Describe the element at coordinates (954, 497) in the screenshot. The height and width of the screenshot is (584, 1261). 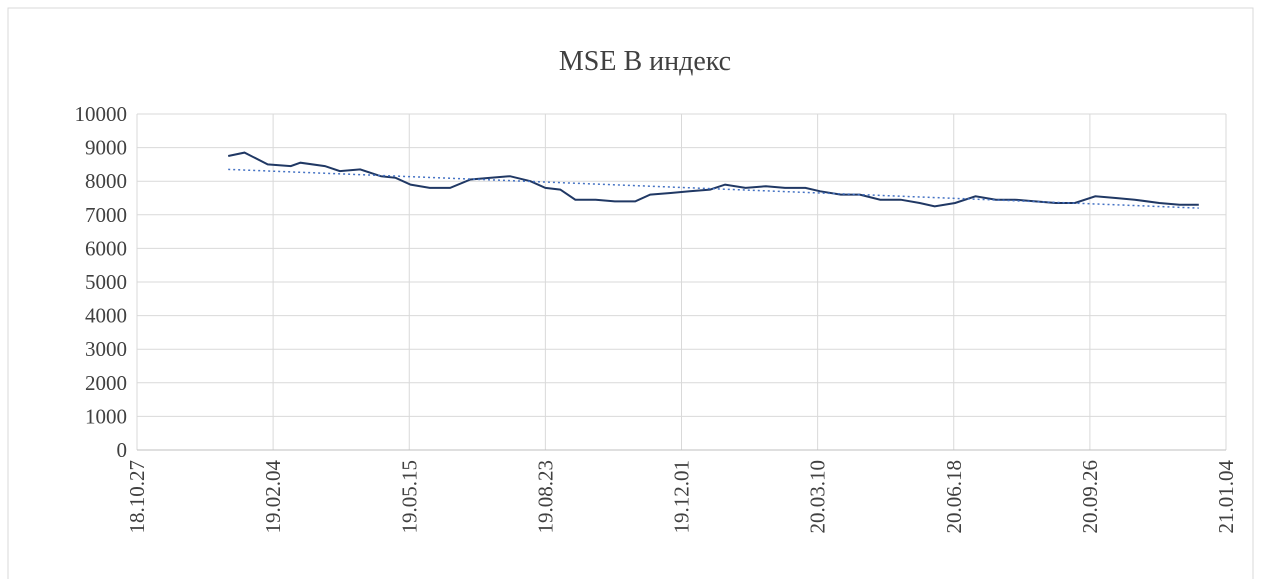
I see `x-tick-label: 20.06.18` at that location.